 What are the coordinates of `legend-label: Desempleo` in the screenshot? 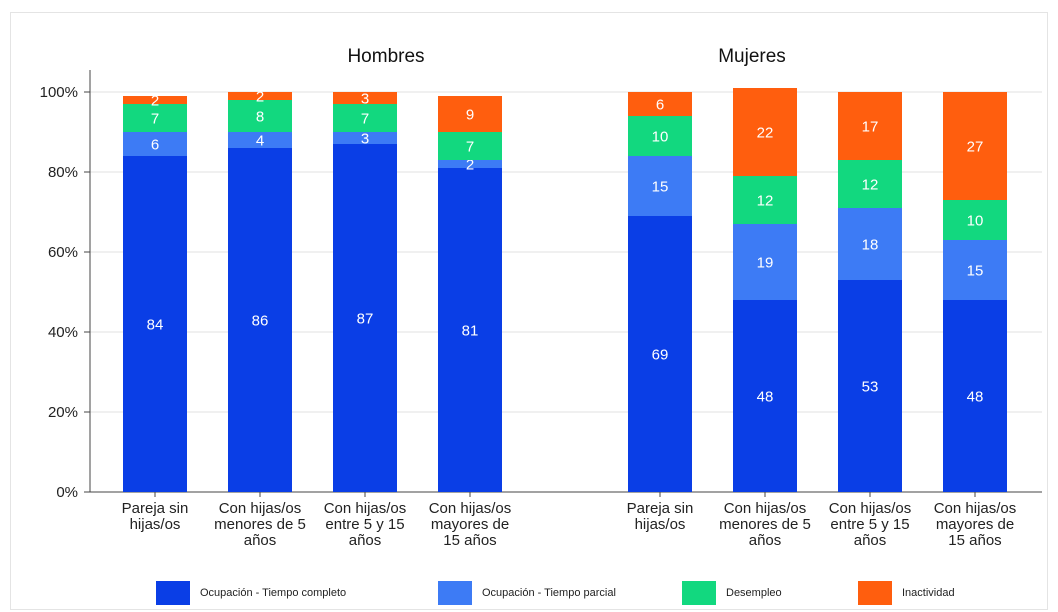 It's located at (754, 593).